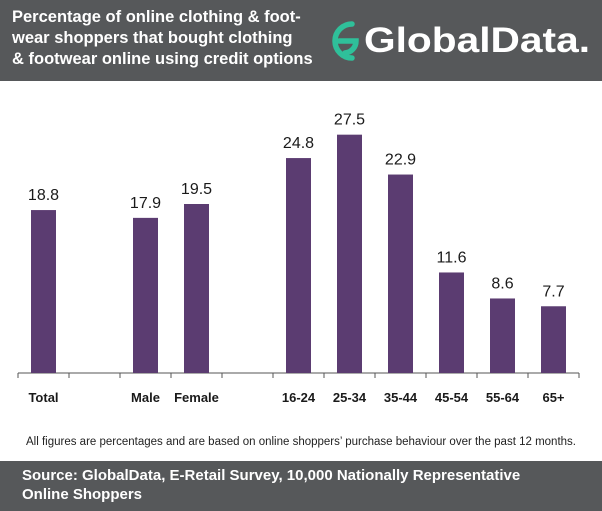 This screenshot has height=511, width=602. What do you see at coordinates (196, 397) in the screenshot?
I see `x-tick-label: Female` at bounding box center [196, 397].